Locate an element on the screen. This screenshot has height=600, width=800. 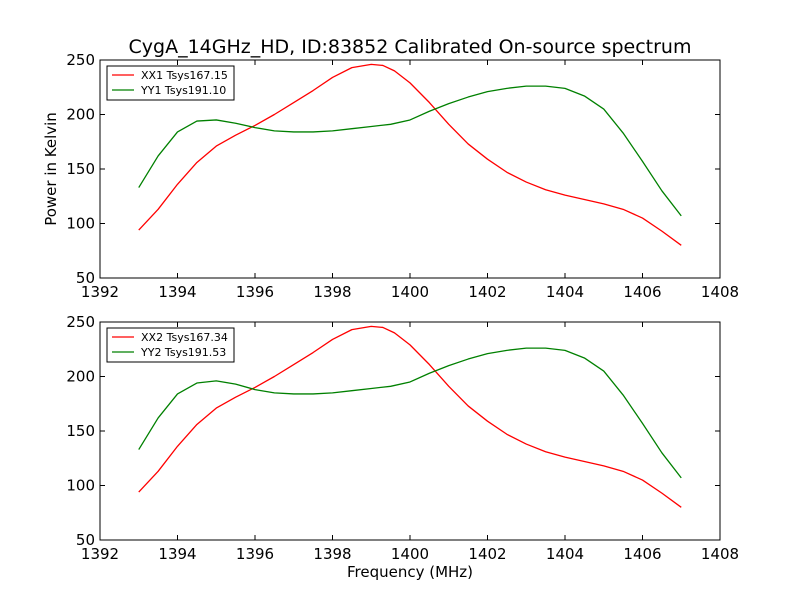
top-x-tick-label: 1396 is located at coordinates (255, 292).